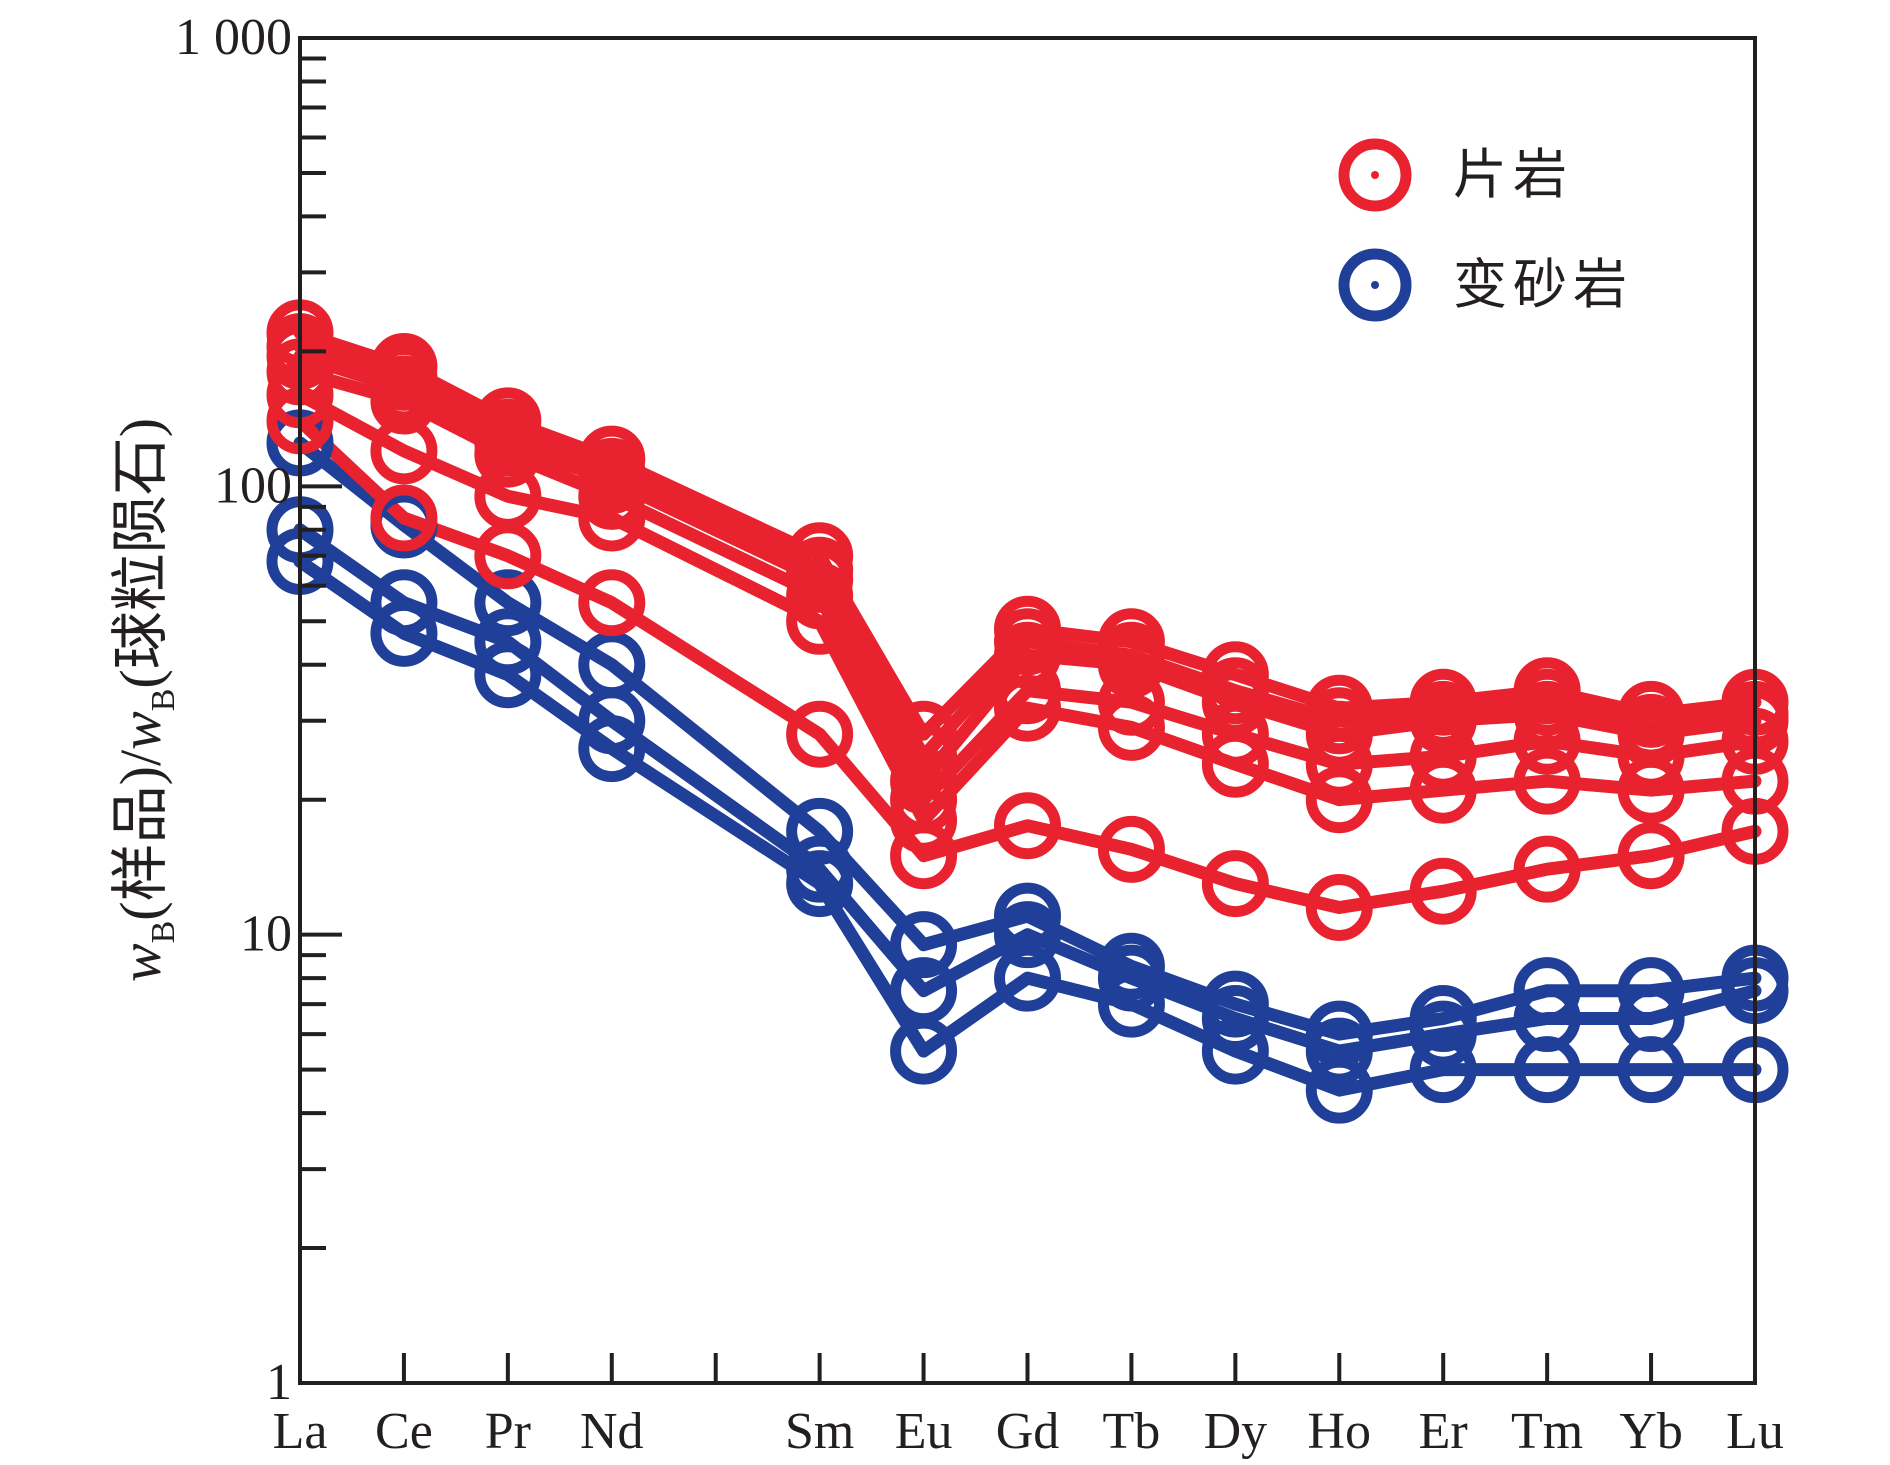 The height and width of the screenshot is (1465, 1890). I want to click on x-tick-label: Er, so click(1443, 1431).